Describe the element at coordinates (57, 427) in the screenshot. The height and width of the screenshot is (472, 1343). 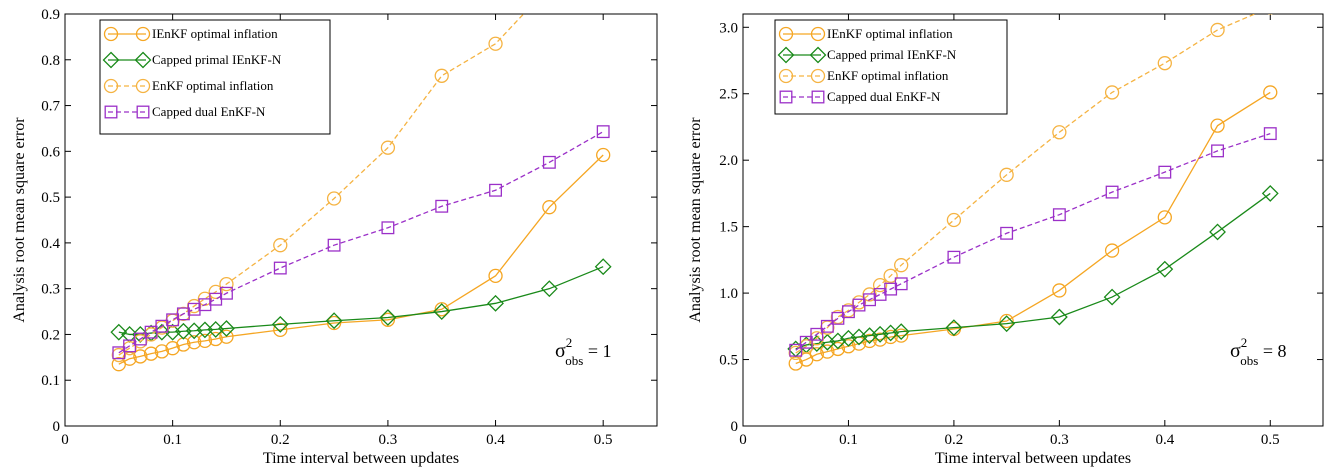
I see `y-tick-label: 0` at that location.